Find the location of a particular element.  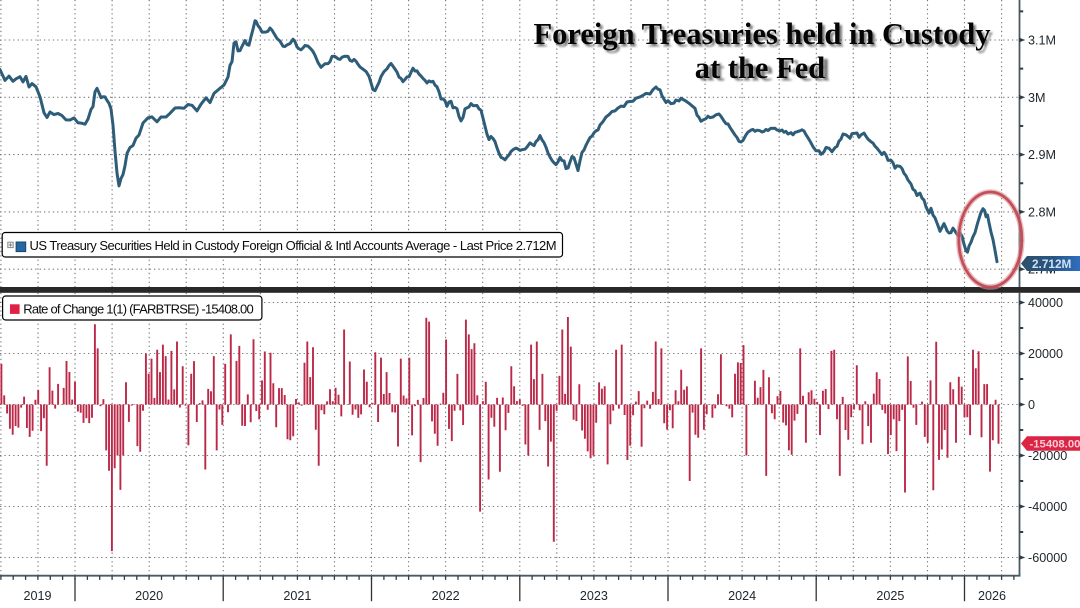

svg-text: -60000 is located at coordinates (1047, 558).